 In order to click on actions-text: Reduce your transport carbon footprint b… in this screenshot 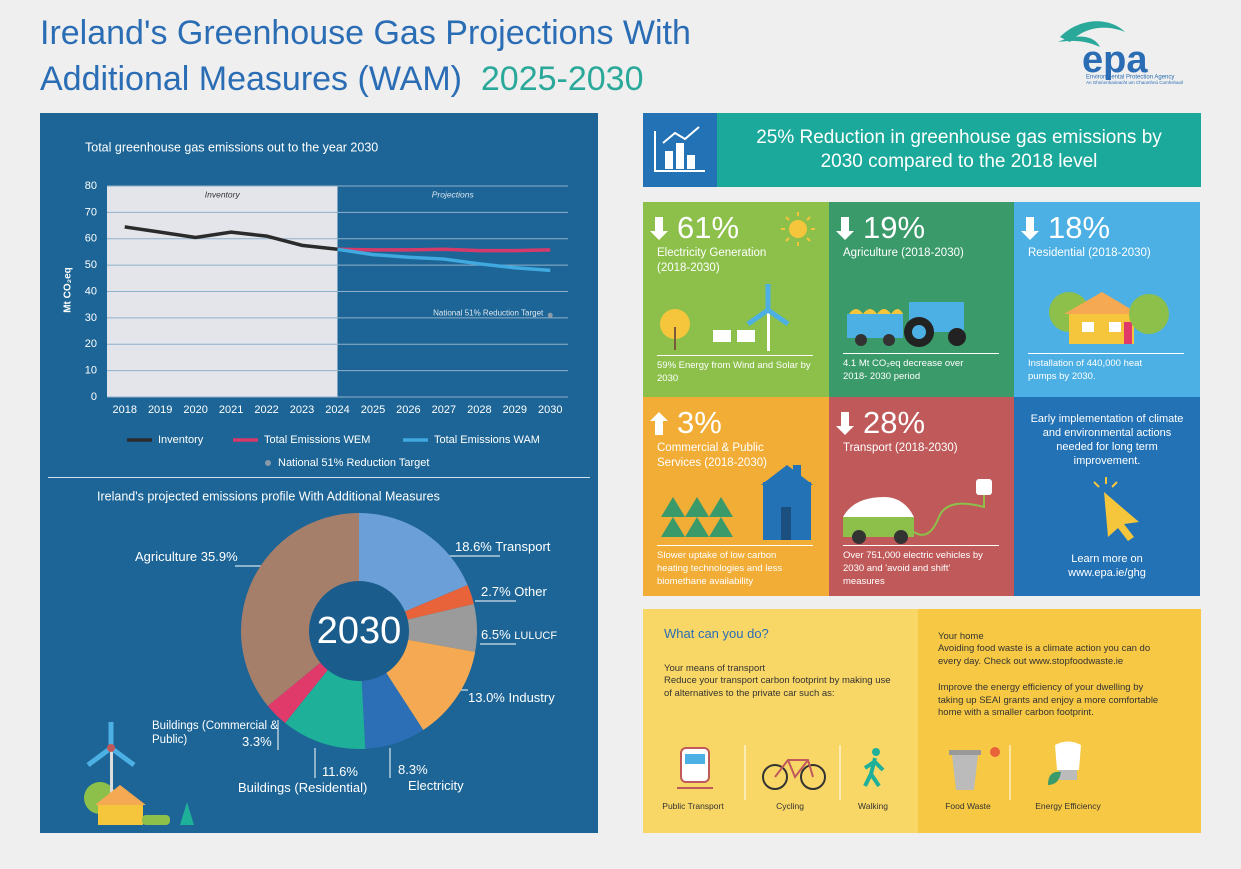, I will do `click(777, 687)`.